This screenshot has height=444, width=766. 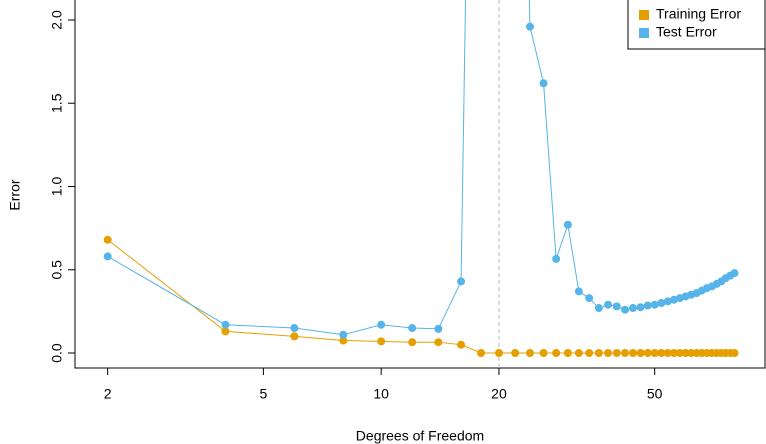 What do you see at coordinates (698, 14) in the screenshot?
I see `legend-label: Training Error` at bounding box center [698, 14].